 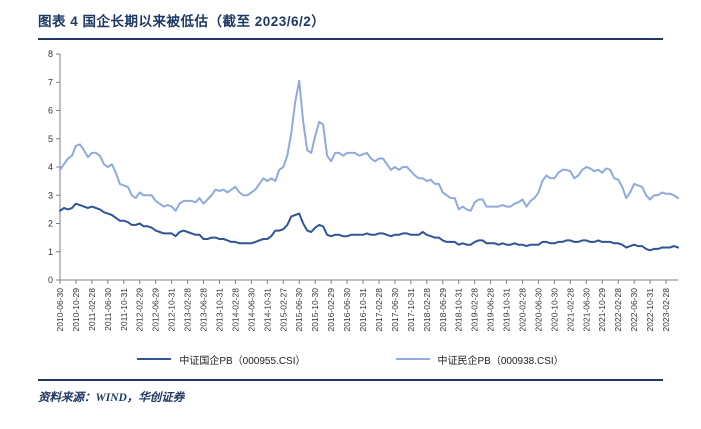 I want to click on source-note: 资料来源：WIND，华创证券, so click(x=111, y=398).